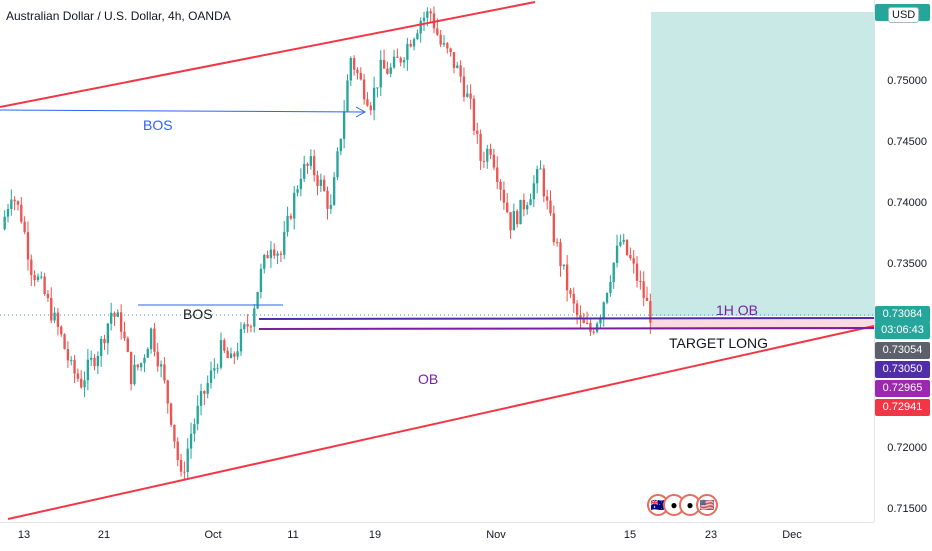 This screenshot has width=932, height=551. I want to click on level-c-badge: 0.72965, so click(902, 388).